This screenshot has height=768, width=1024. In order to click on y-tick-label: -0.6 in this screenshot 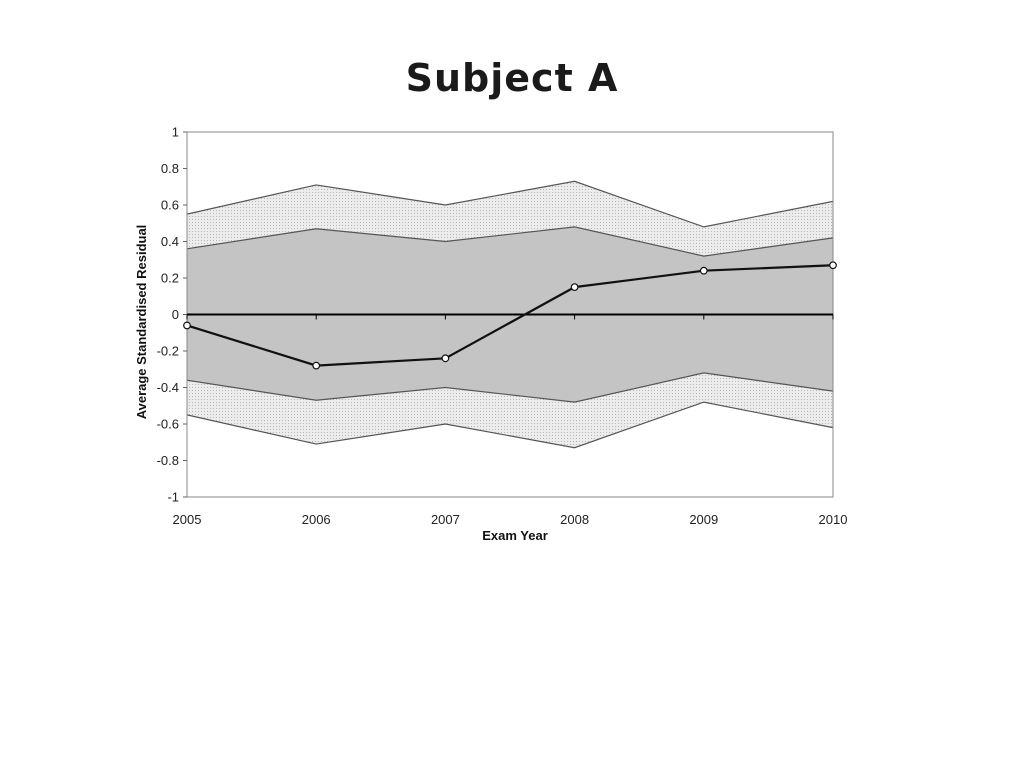, I will do `click(168, 424)`.